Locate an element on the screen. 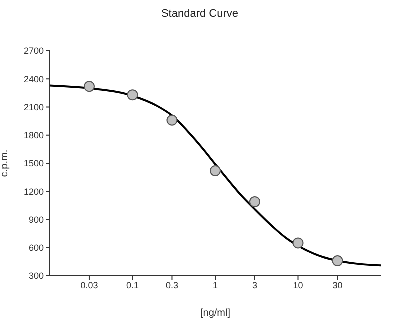 Image resolution: width=400 pixels, height=324 pixels. x-tick-label: 0.3 is located at coordinates (172, 285).